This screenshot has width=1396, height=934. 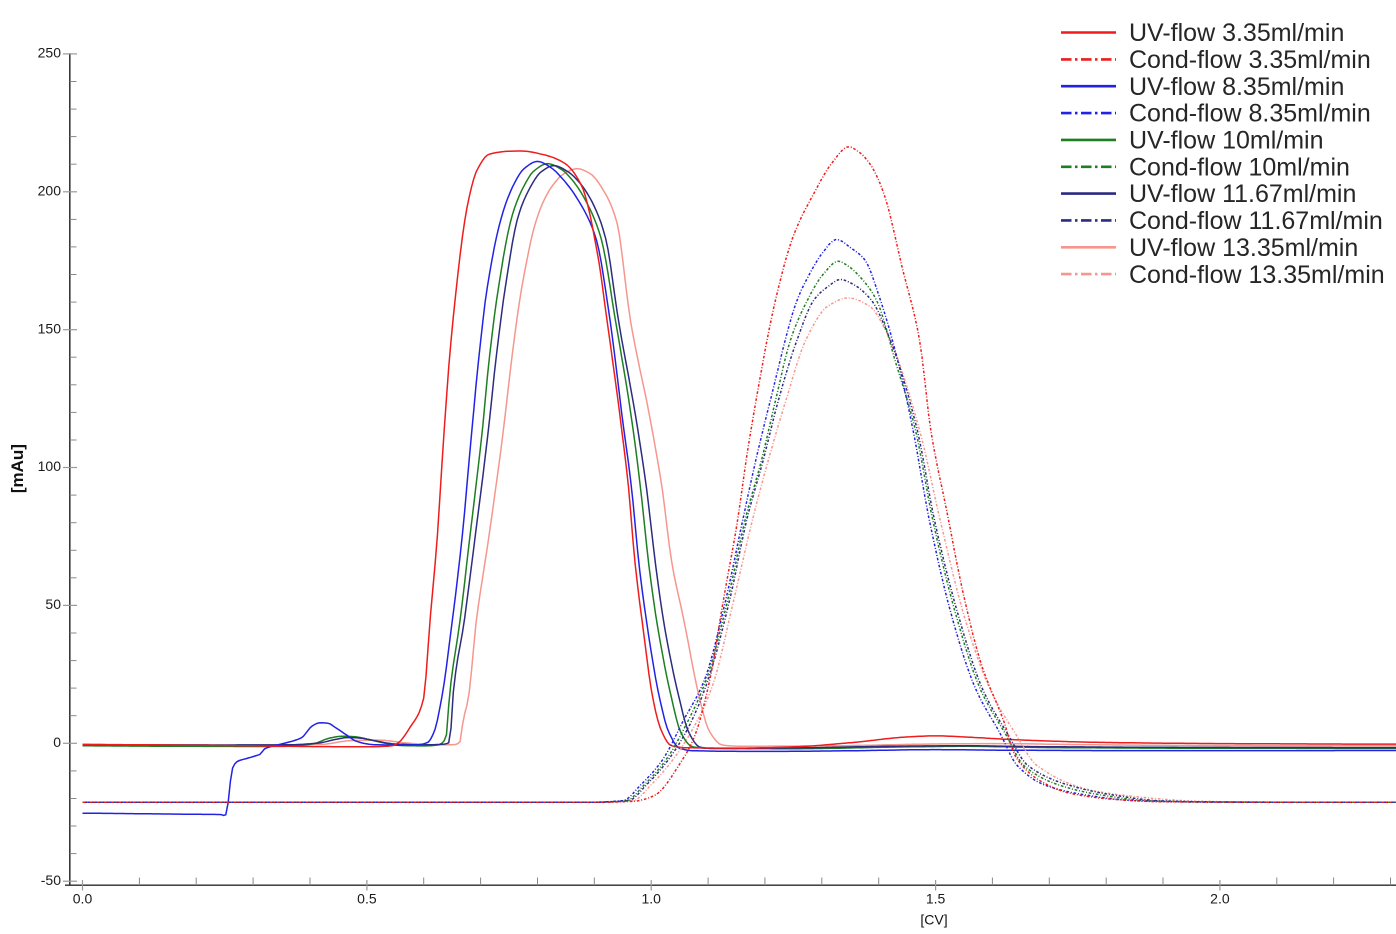 I want to click on svg-text: 100, so click(x=50, y=466).